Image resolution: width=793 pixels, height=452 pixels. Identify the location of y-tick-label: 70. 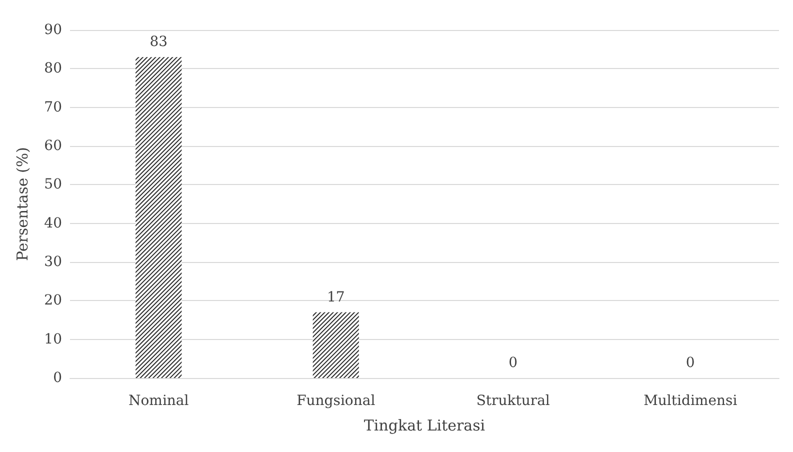
(53, 107).